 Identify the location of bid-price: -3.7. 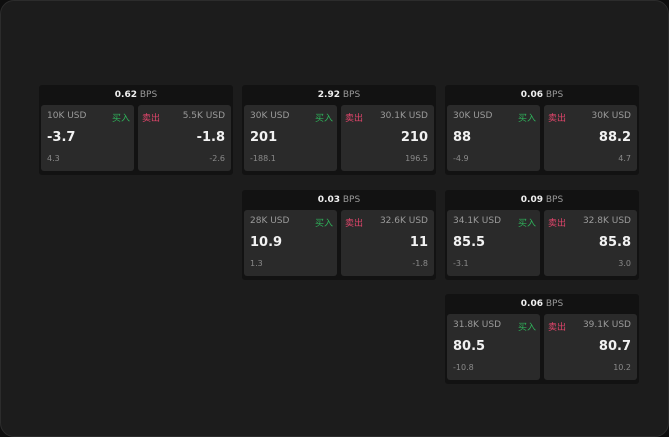
(61, 137).